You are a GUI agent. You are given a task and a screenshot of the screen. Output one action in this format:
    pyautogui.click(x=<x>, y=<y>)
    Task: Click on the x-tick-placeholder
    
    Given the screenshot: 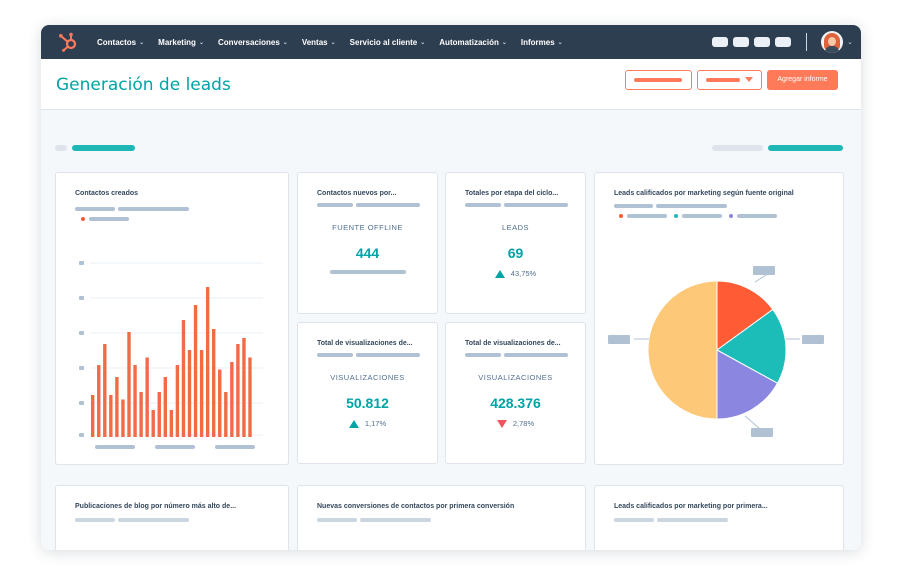 What is the action you would take?
    pyautogui.click(x=115, y=447)
    